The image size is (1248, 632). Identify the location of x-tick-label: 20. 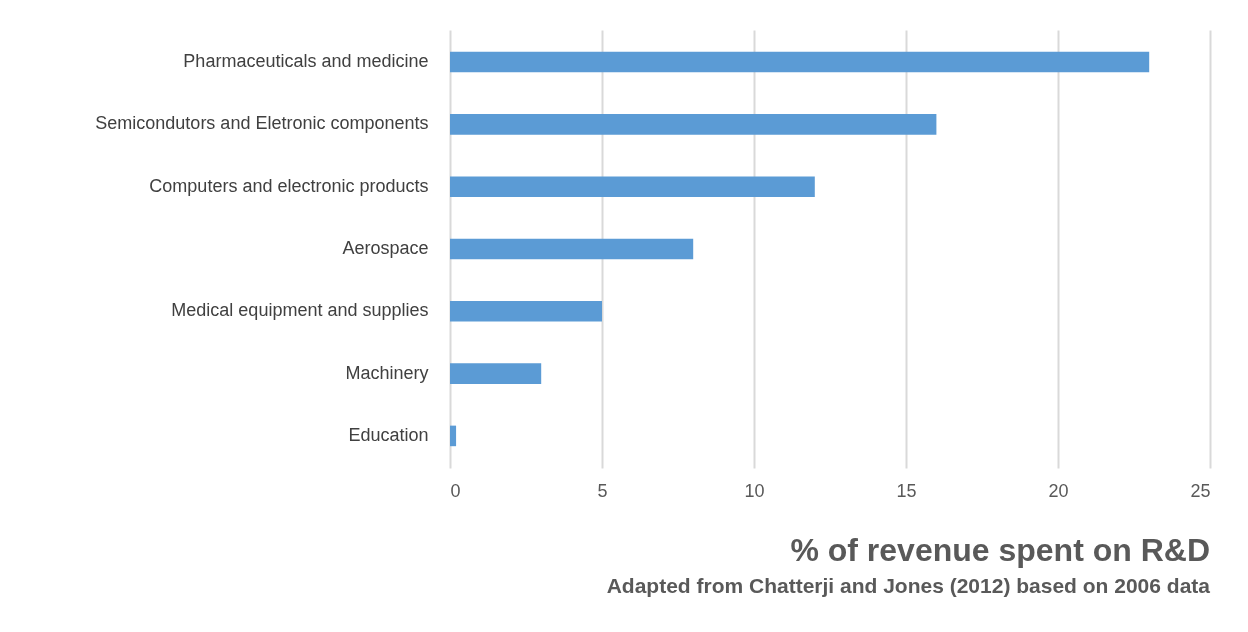
(1058, 490).